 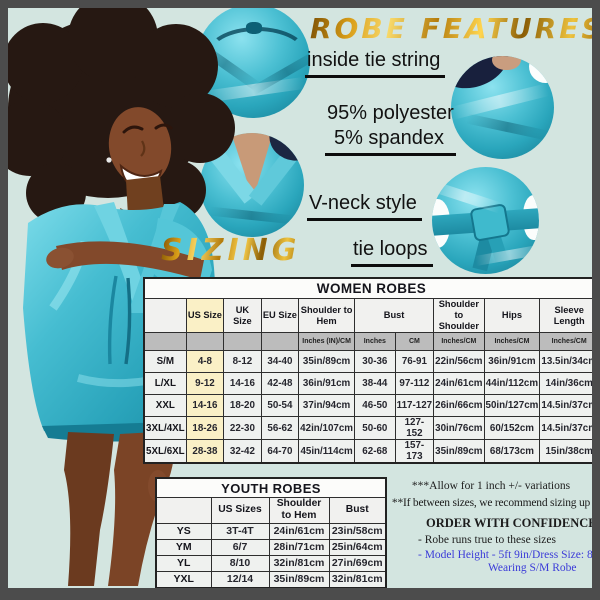 I want to click on size-table-cell: 14-16, so click(x=242, y=384).